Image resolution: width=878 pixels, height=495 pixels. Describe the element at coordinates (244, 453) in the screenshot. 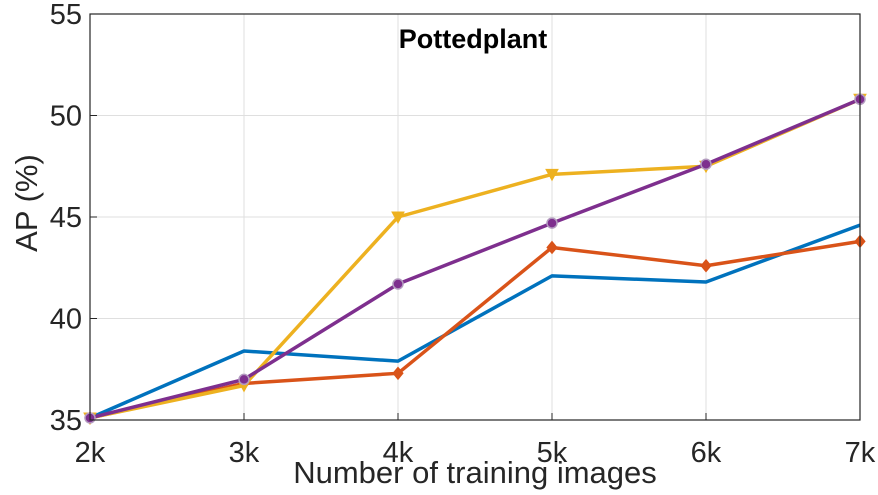

I see `x-tick-label: 3k` at that location.